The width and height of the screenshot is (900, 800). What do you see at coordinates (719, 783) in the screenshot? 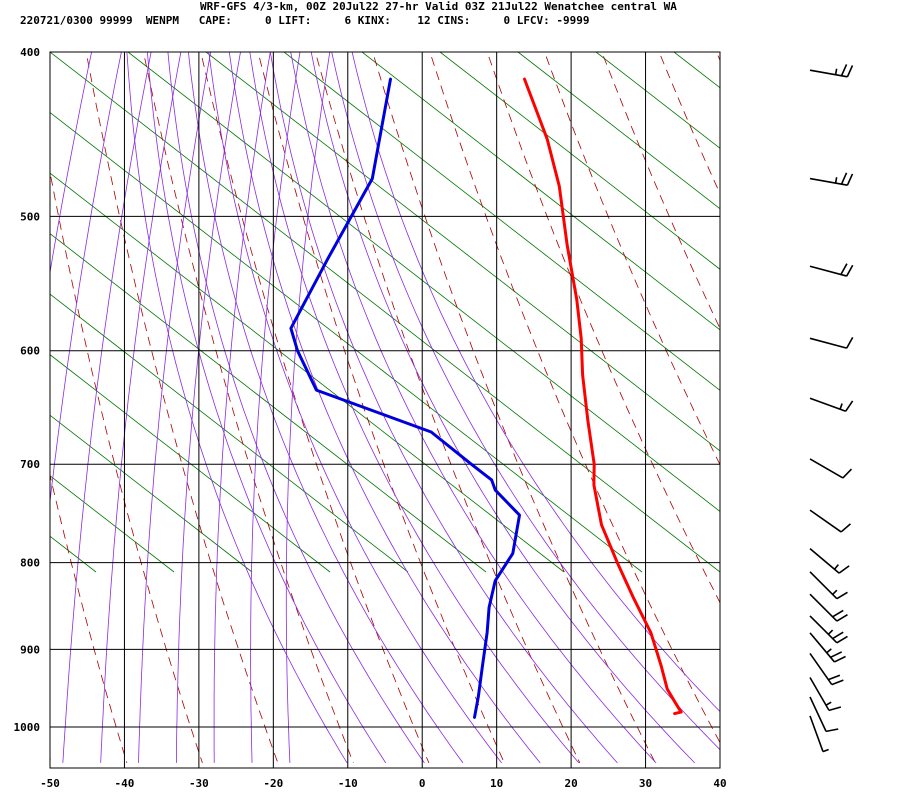
I see `x-tick-label: 40` at bounding box center [719, 783].